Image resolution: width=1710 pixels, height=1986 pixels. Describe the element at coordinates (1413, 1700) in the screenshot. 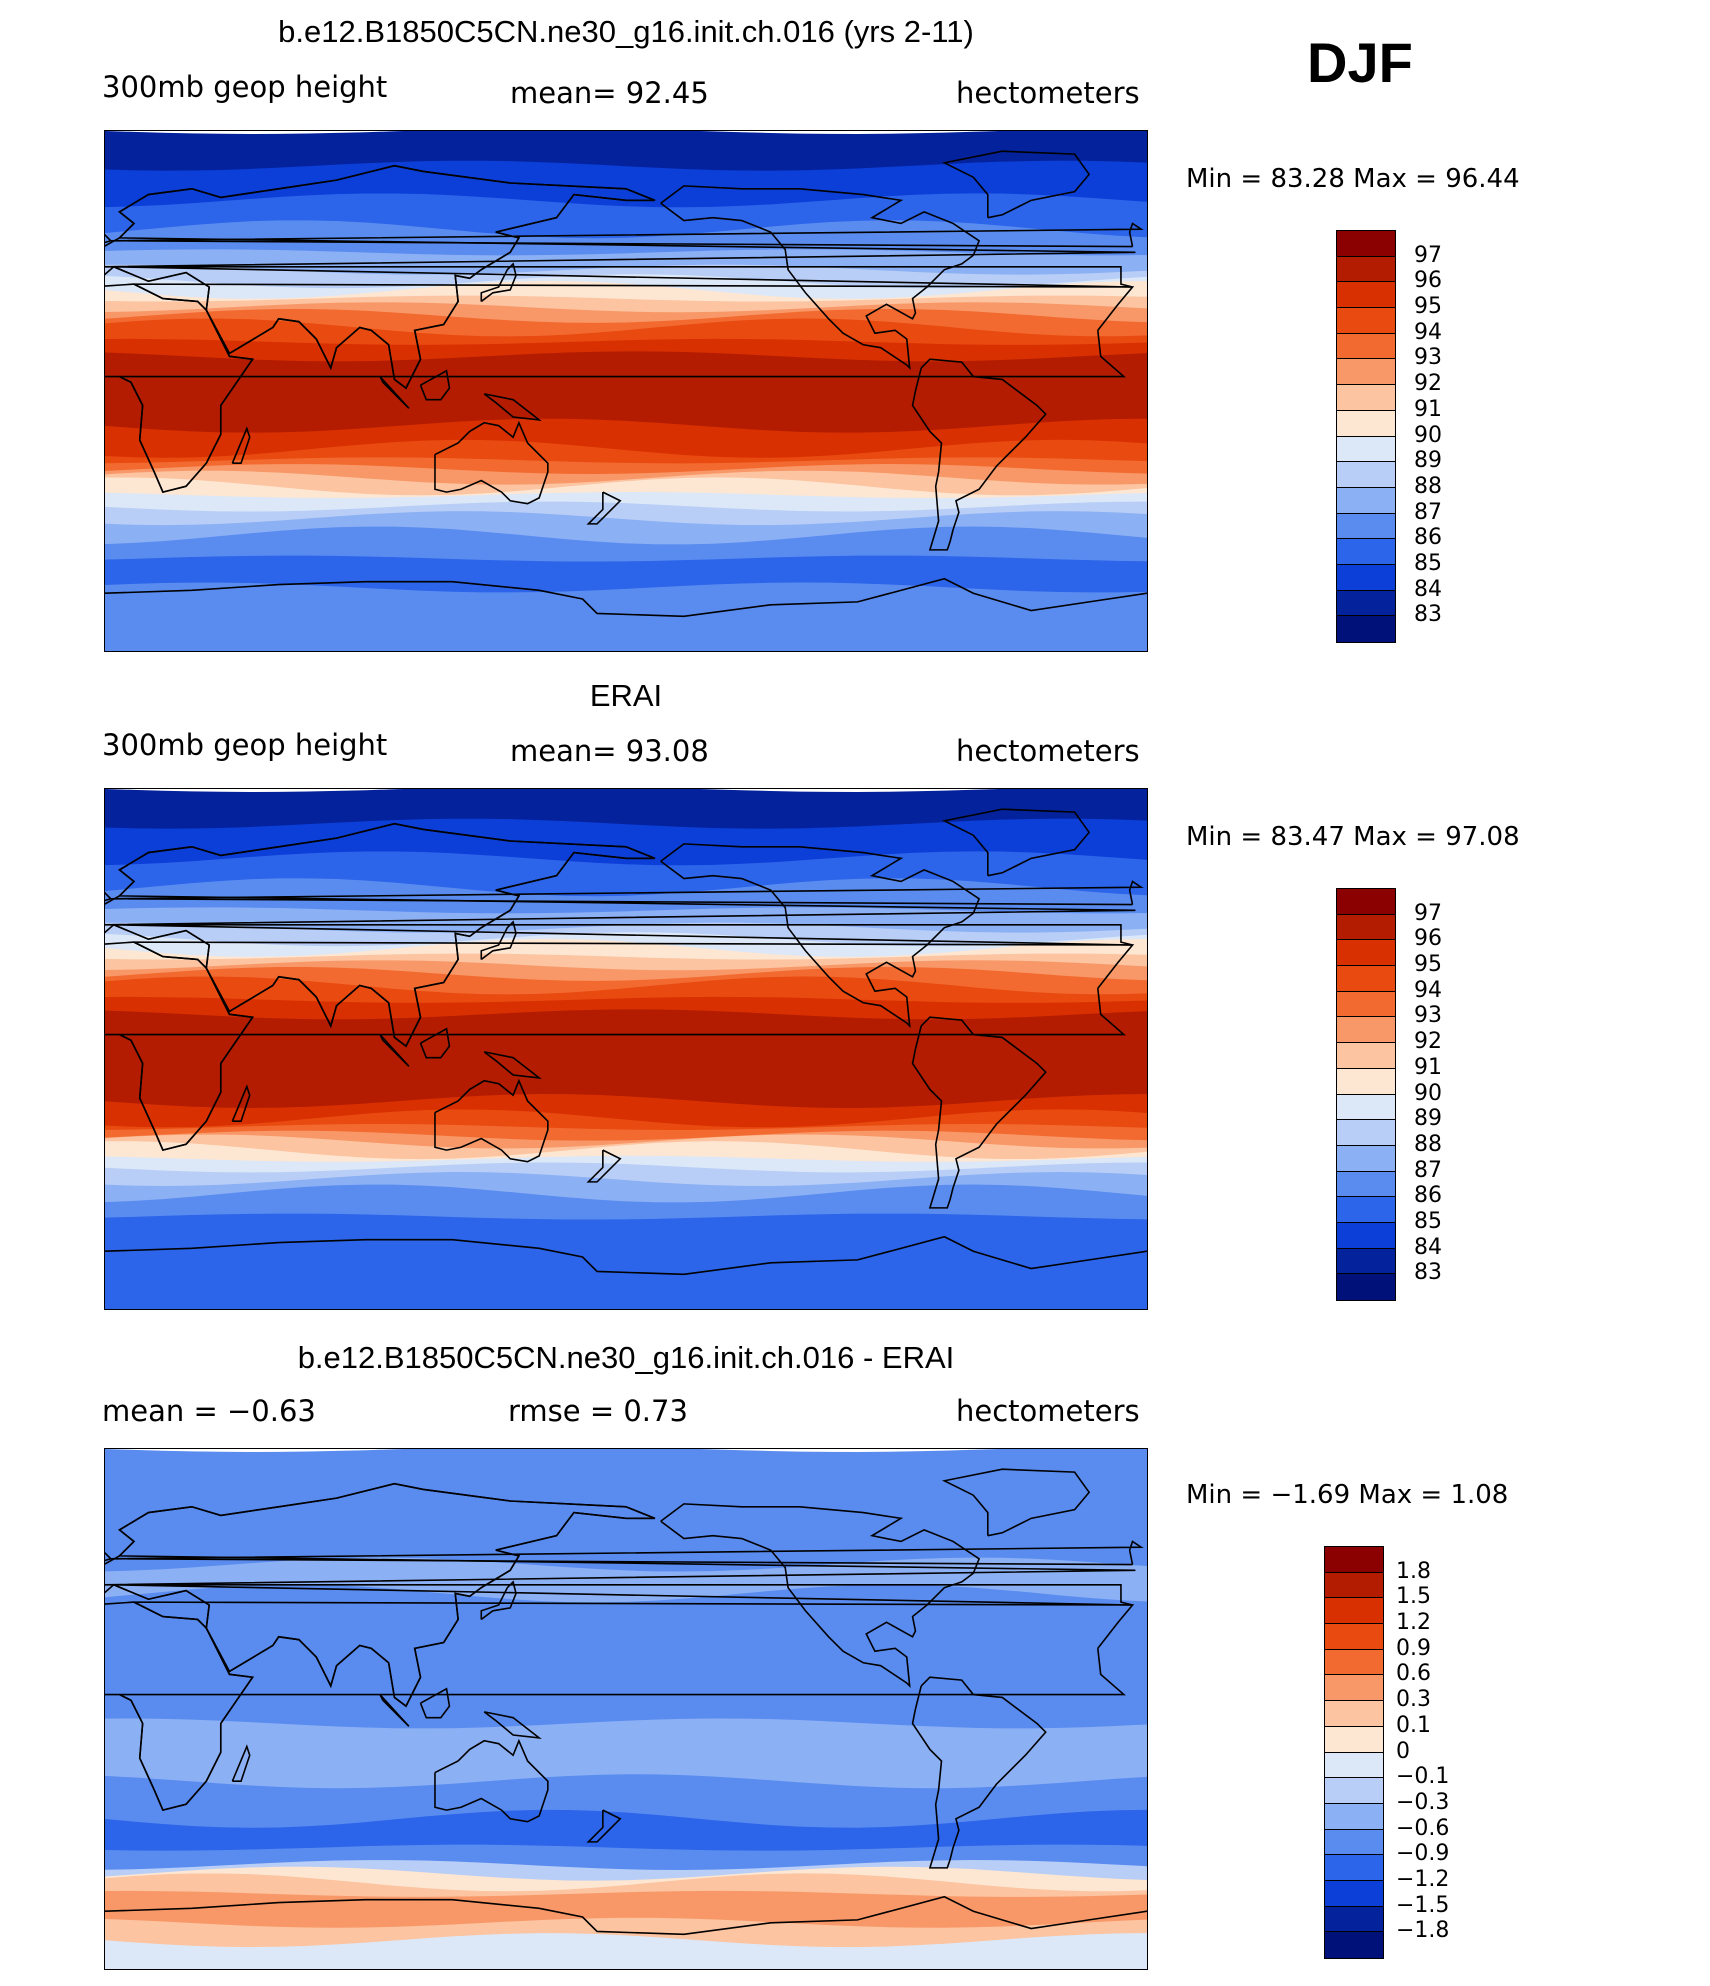

I see `colorbar-label: 0.3` at that location.